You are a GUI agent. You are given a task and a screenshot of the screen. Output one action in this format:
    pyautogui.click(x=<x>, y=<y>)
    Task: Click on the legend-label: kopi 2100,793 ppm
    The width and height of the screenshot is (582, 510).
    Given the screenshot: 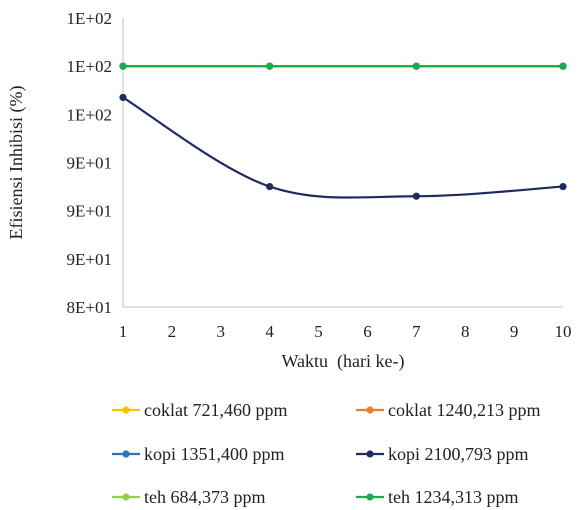 What is the action you would take?
    pyautogui.click(x=458, y=454)
    